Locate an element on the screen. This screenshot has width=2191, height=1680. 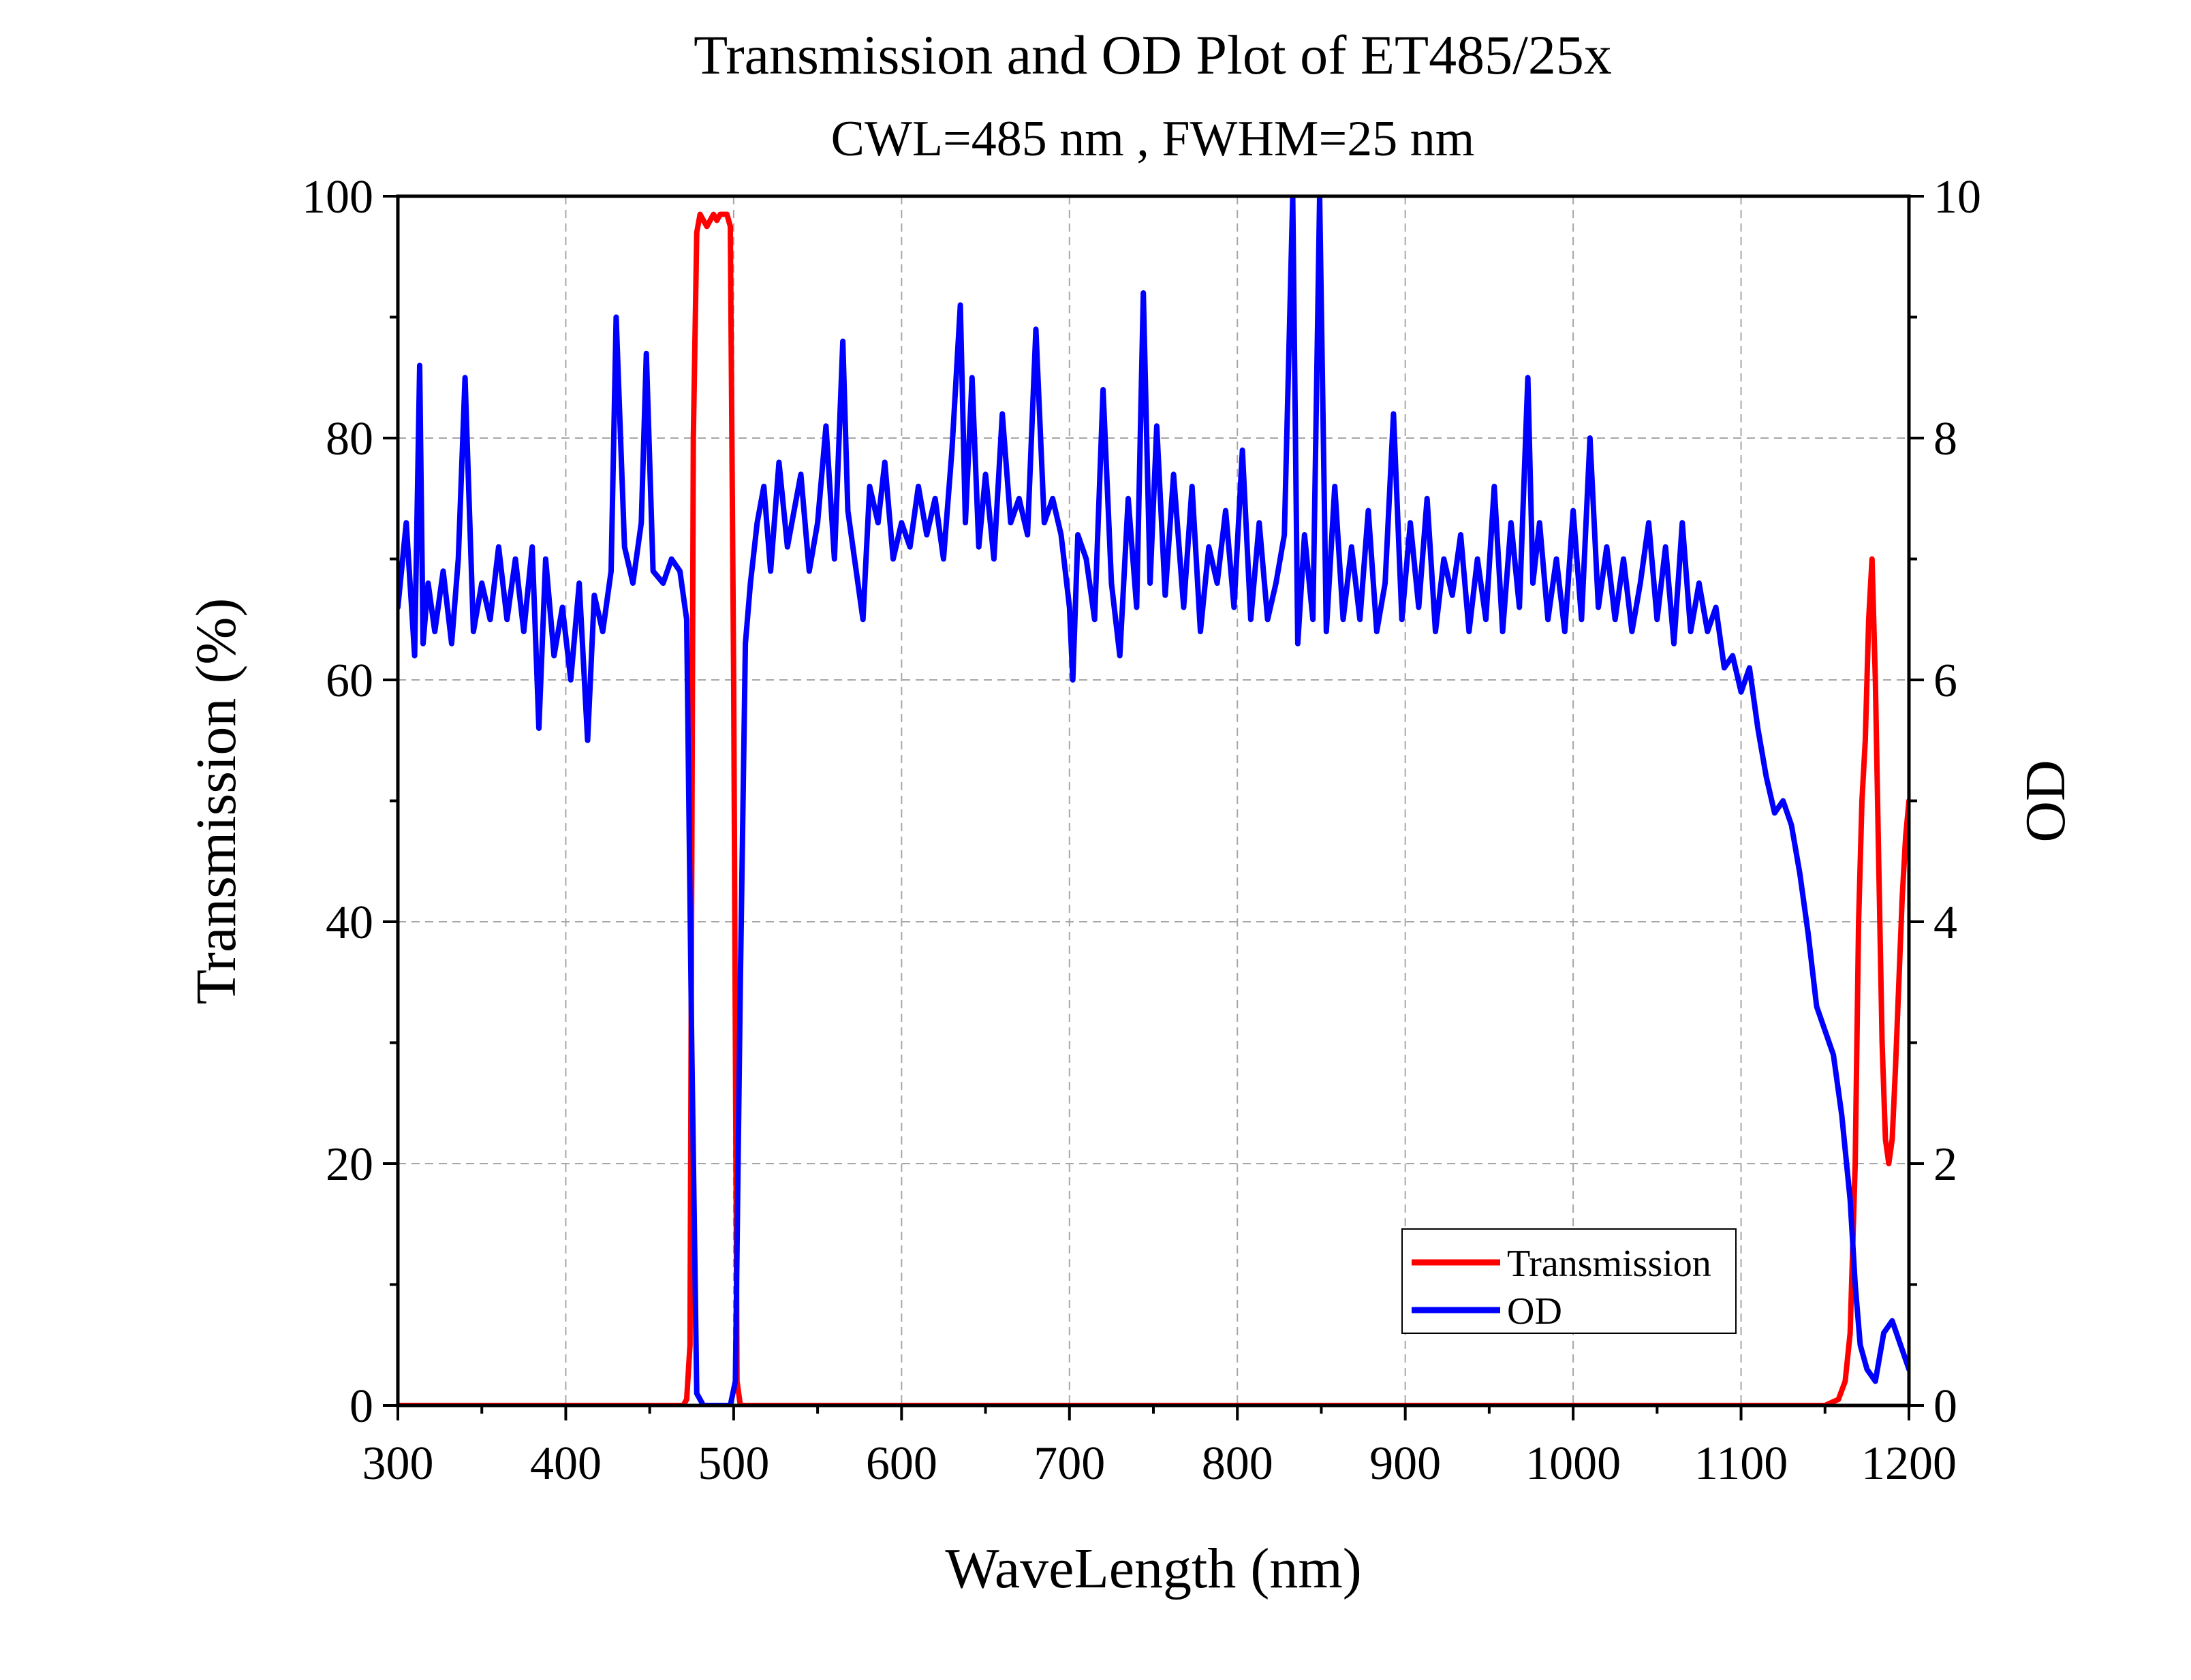
y-axis-left: 0 20 40 60 80 100 is located at coordinates (350, 802).